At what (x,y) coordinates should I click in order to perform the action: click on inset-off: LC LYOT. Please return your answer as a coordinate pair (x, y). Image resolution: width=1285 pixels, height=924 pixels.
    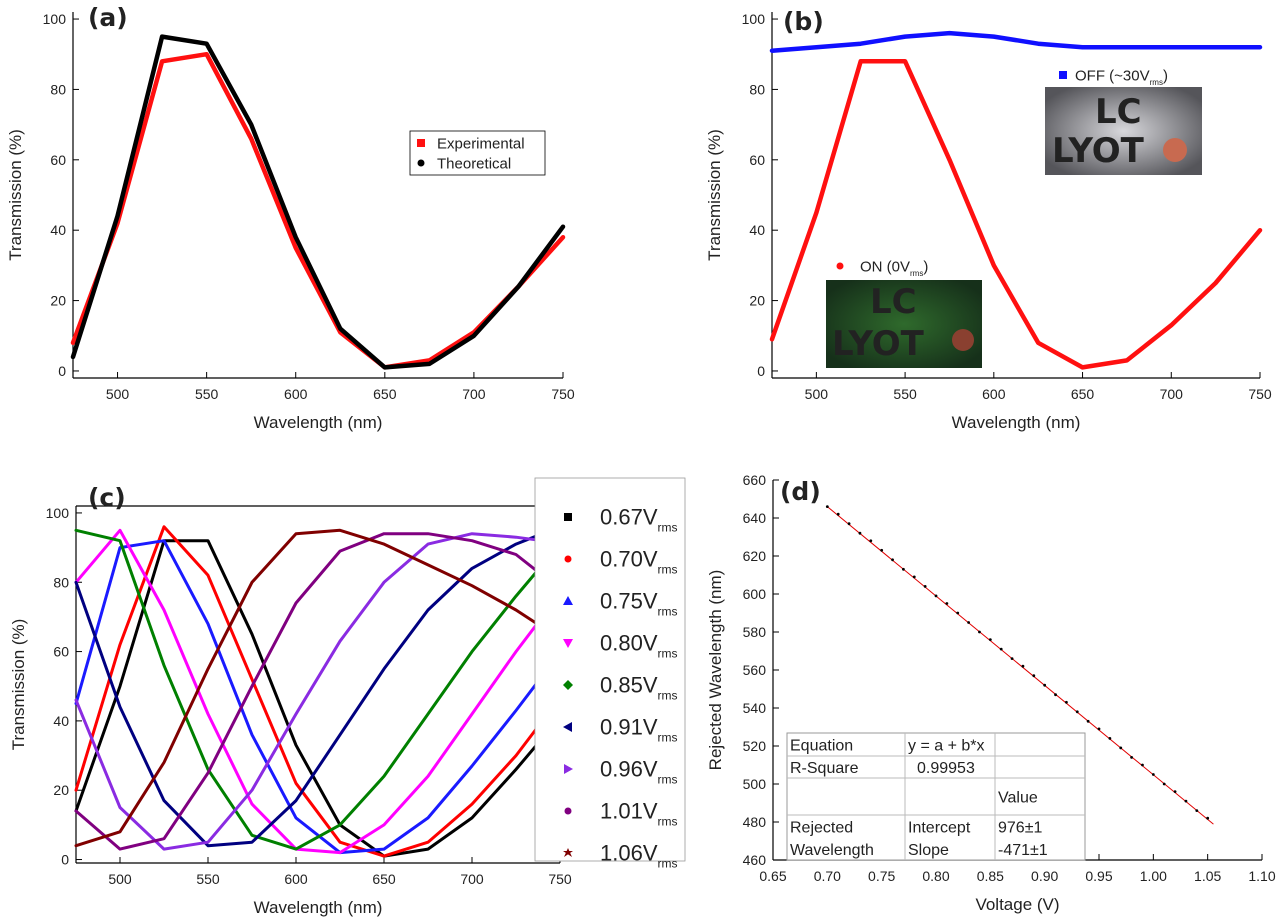
    Looking at the image, I should click on (1123, 131).